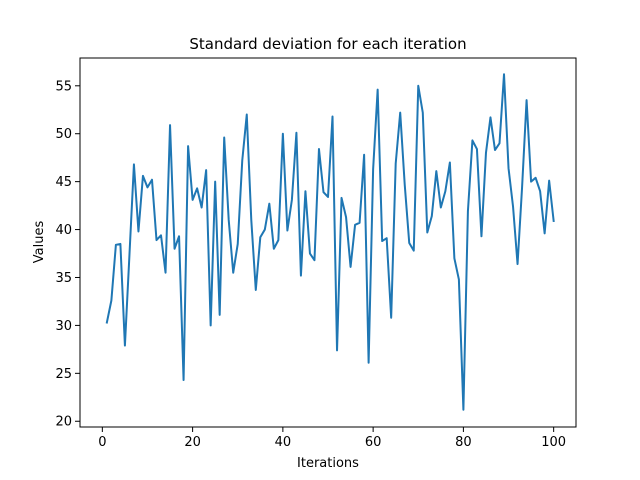 The height and width of the screenshot is (480, 640). I want to click on x-tick-label: 20, so click(192, 442).